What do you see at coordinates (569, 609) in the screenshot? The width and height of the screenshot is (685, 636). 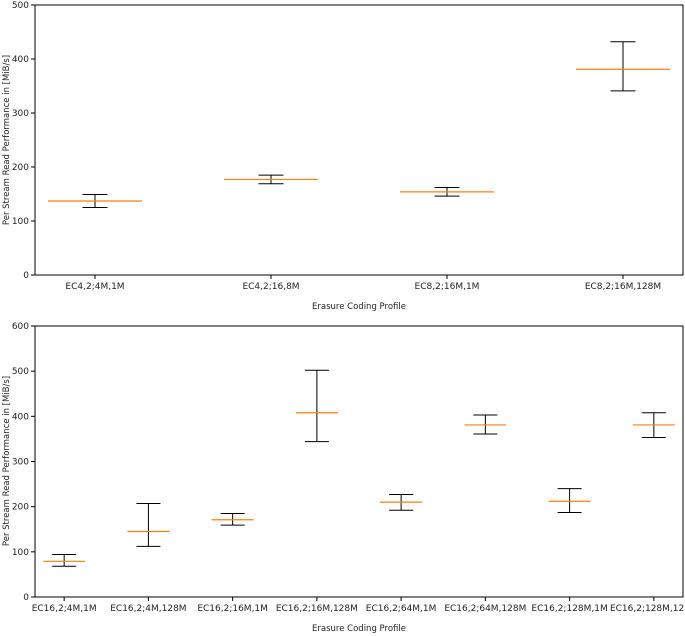 I see `x-tick-label: EC16,2;128M,1M` at bounding box center [569, 609].